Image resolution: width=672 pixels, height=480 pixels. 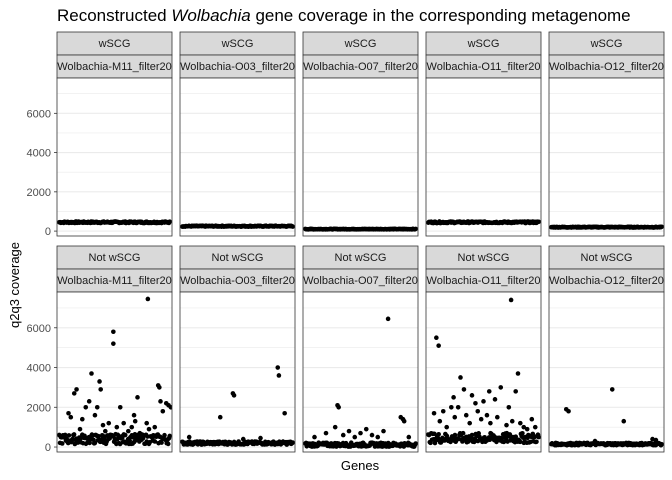 What do you see at coordinates (48, 232) in the screenshot?
I see `y-tick-label: 0` at bounding box center [48, 232].